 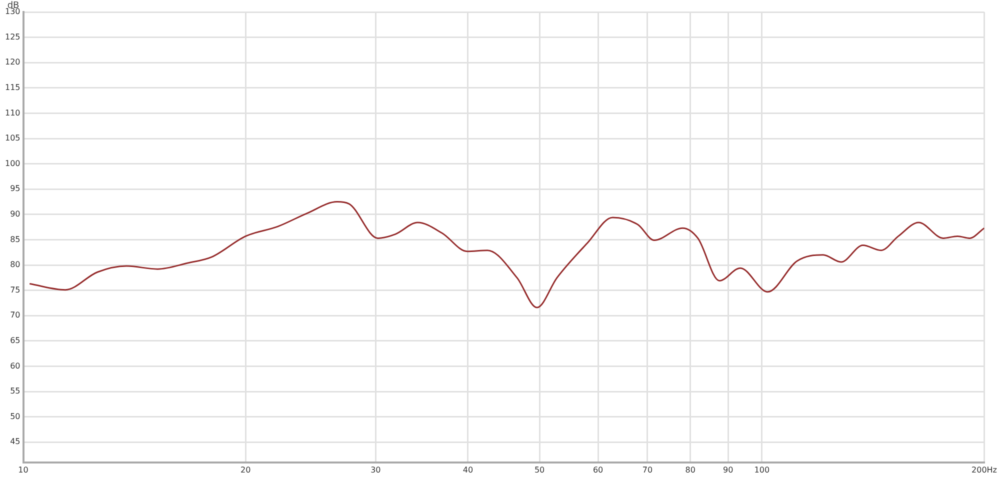 What do you see at coordinates (15, 289) in the screenshot?
I see `y-tick-label: 75` at bounding box center [15, 289].